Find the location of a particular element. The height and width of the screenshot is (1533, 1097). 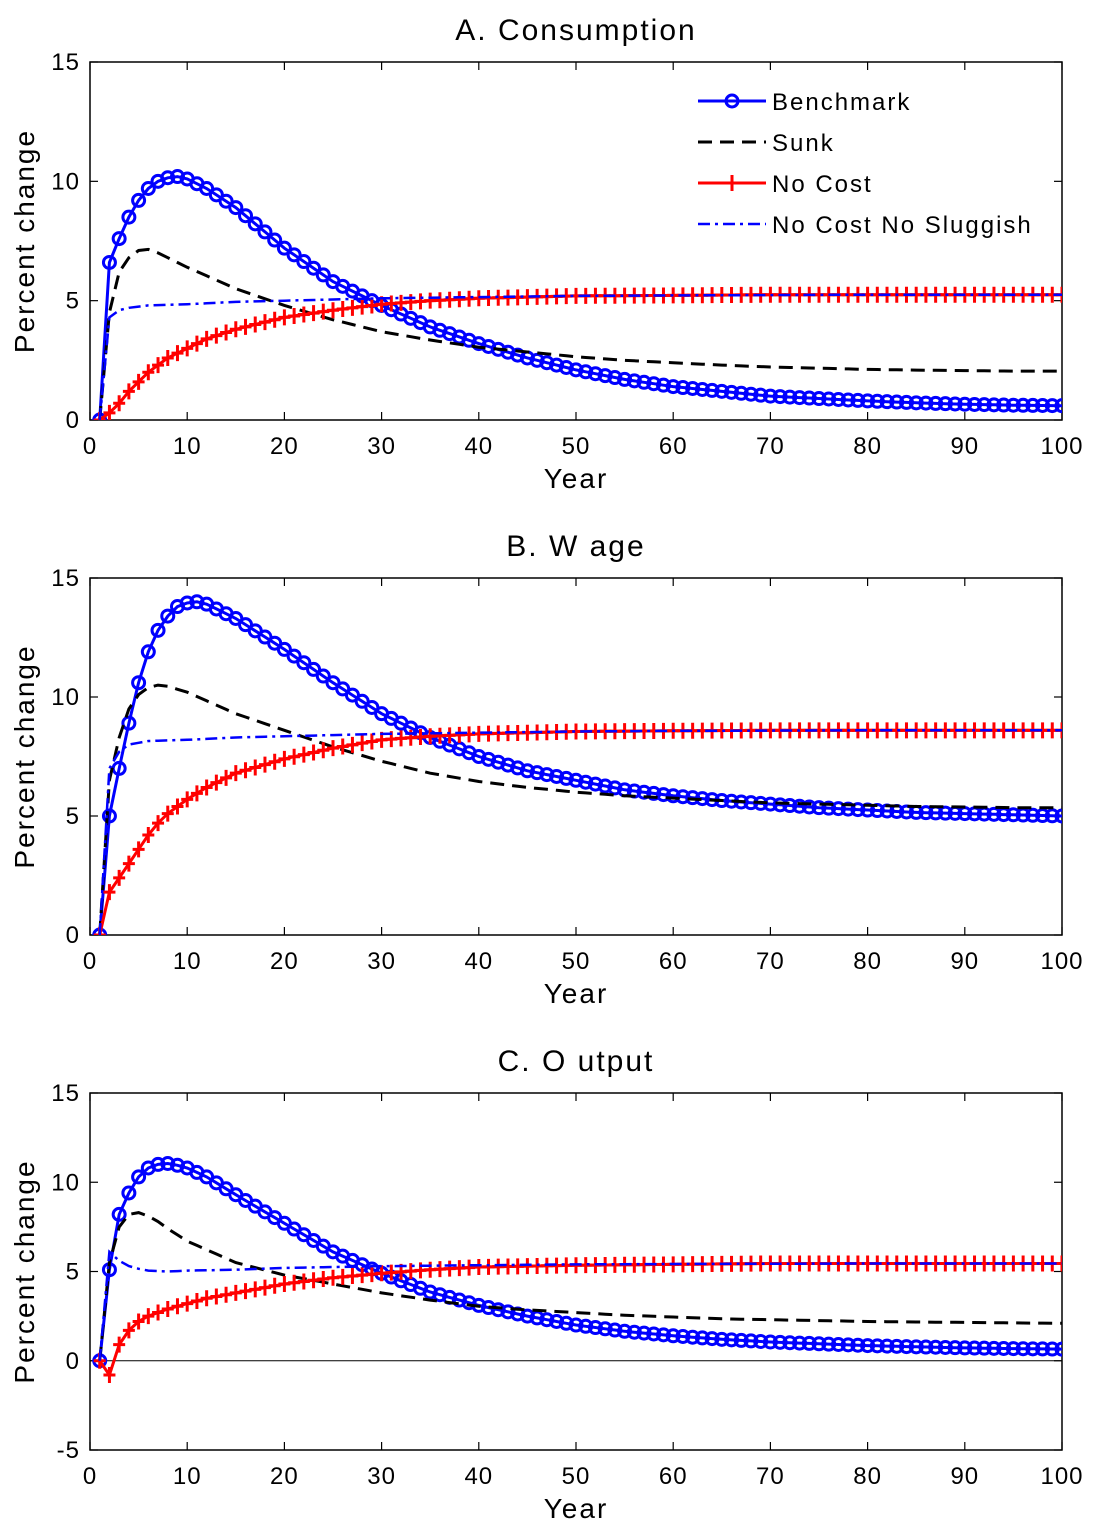

legend-label: No Cost No Sluggish is located at coordinates (902, 225).